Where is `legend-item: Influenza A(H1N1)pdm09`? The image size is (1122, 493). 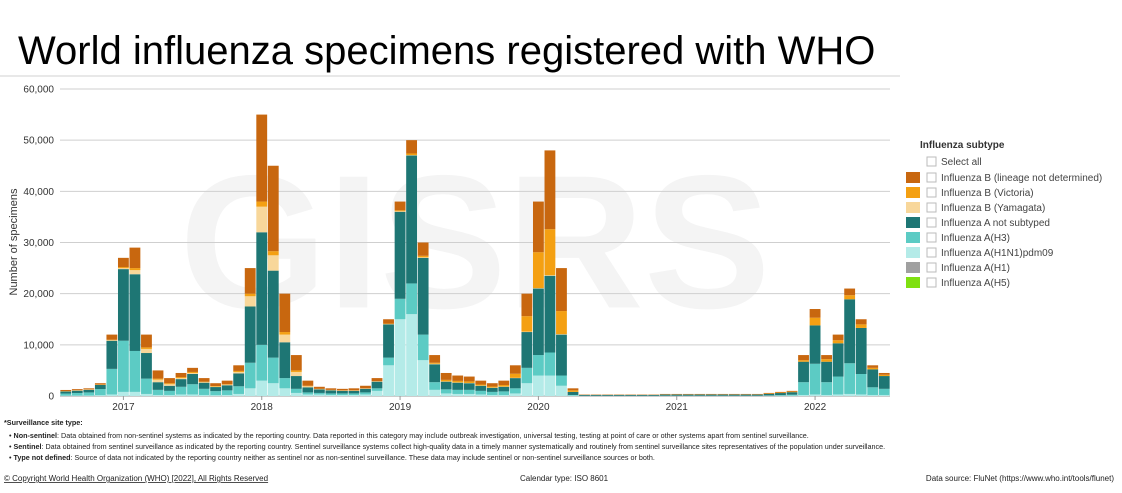
legend-item: Influenza A(H1N1)pdm09 is located at coordinates (980, 253).